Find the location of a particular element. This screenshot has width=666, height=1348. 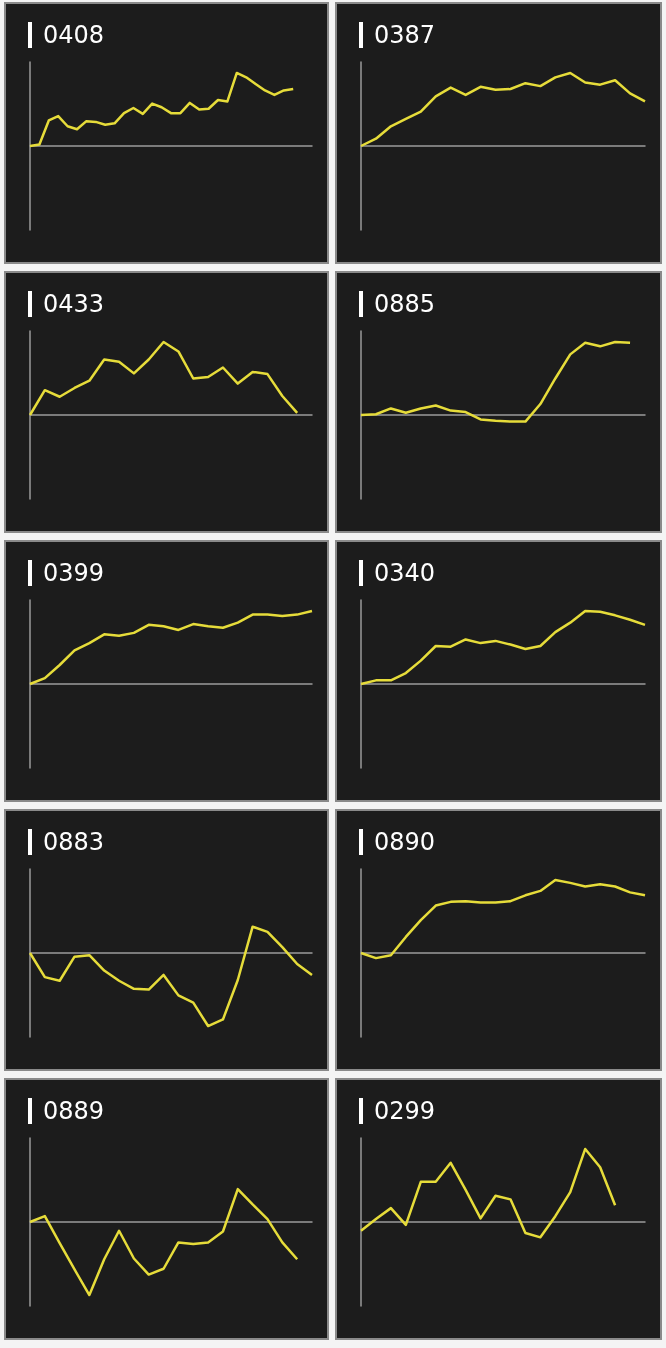

chart-title: 0408 is located at coordinates (74, 35).